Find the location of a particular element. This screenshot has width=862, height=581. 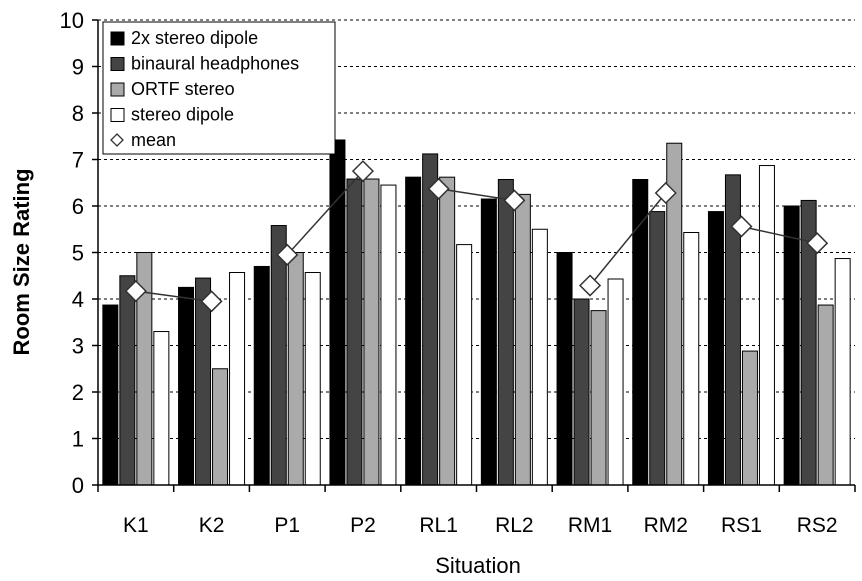

x-axis-title: Situation is located at coordinates (478, 565).